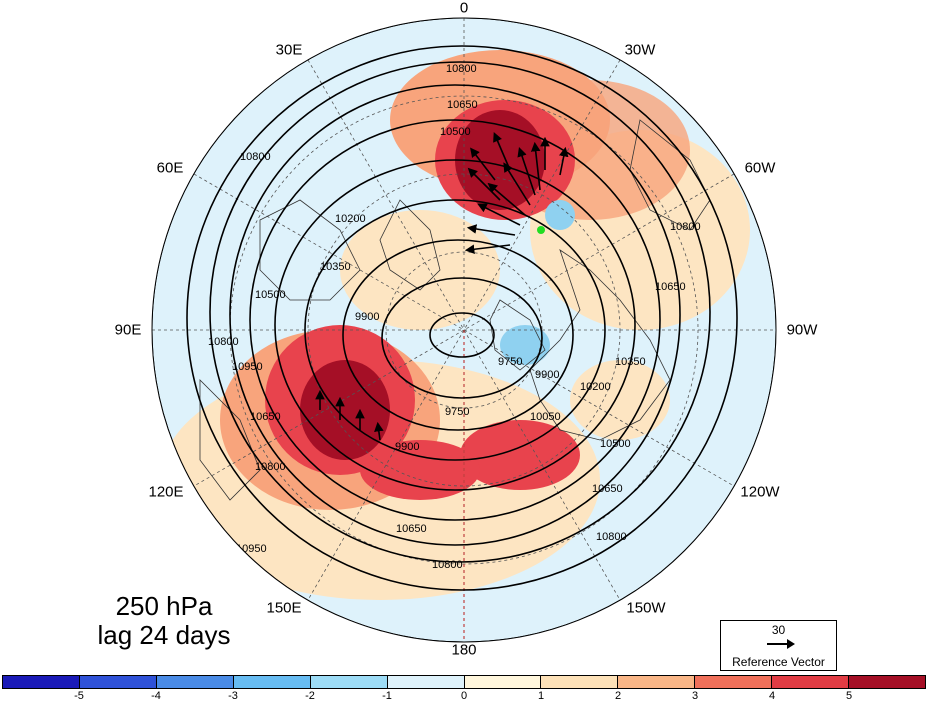 The width and height of the screenshot is (928, 702). What do you see at coordinates (79, 696) in the screenshot?
I see `colorbar-tick-label: -5` at bounding box center [79, 696].